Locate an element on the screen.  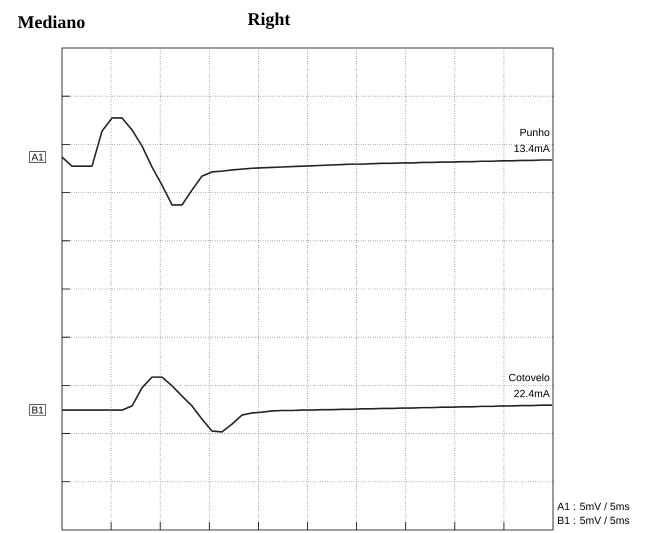
annotation: 22.4mA is located at coordinates (532, 394).